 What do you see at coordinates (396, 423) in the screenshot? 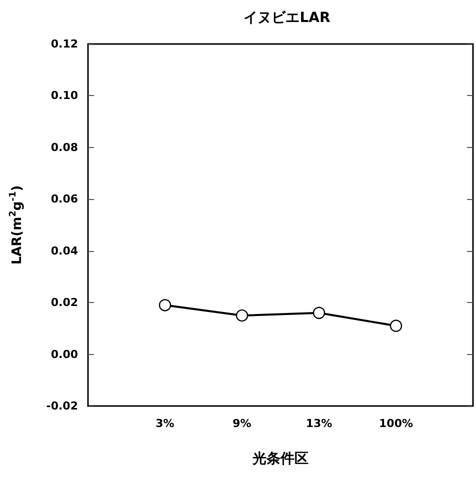
I see `x-tick-label: 100%` at bounding box center [396, 423].